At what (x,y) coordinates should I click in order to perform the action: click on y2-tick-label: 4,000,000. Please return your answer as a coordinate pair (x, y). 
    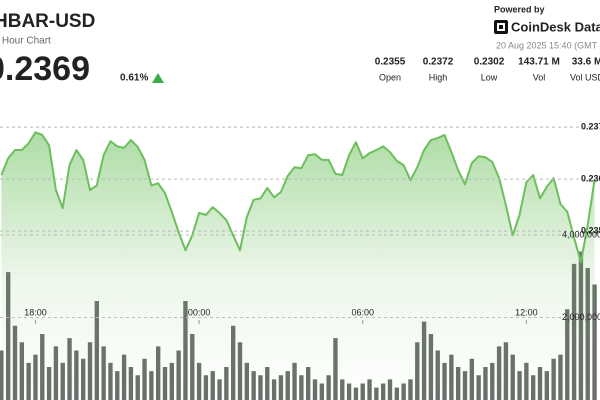
    Looking at the image, I should click on (581, 234).